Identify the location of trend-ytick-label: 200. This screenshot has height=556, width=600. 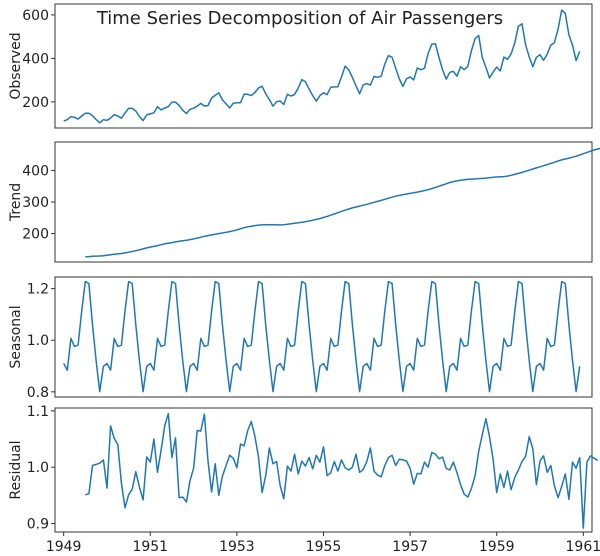
(35, 235).